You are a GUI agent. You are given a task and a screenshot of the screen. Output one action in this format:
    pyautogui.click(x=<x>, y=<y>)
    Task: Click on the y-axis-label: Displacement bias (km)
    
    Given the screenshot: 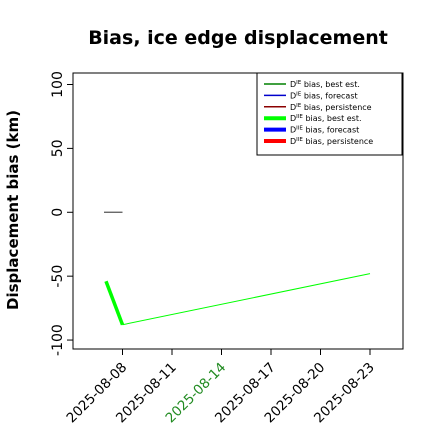 What is the action you would take?
    pyautogui.click(x=13, y=210)
    